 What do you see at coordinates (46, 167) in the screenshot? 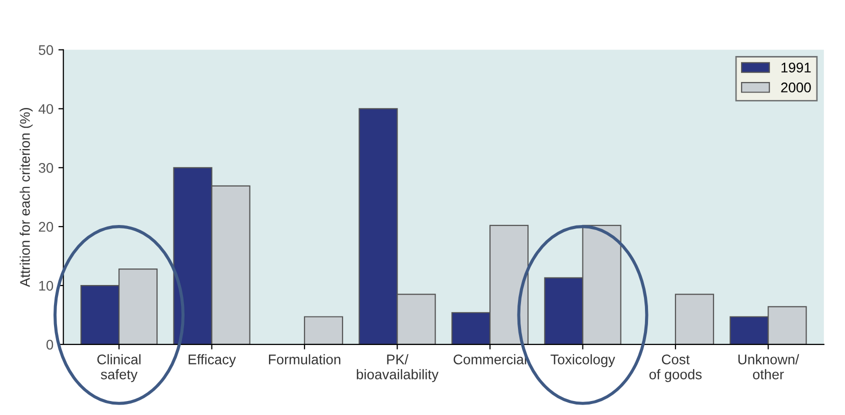
I see `y-tick-label: 30` at bounding box center [46, 167].